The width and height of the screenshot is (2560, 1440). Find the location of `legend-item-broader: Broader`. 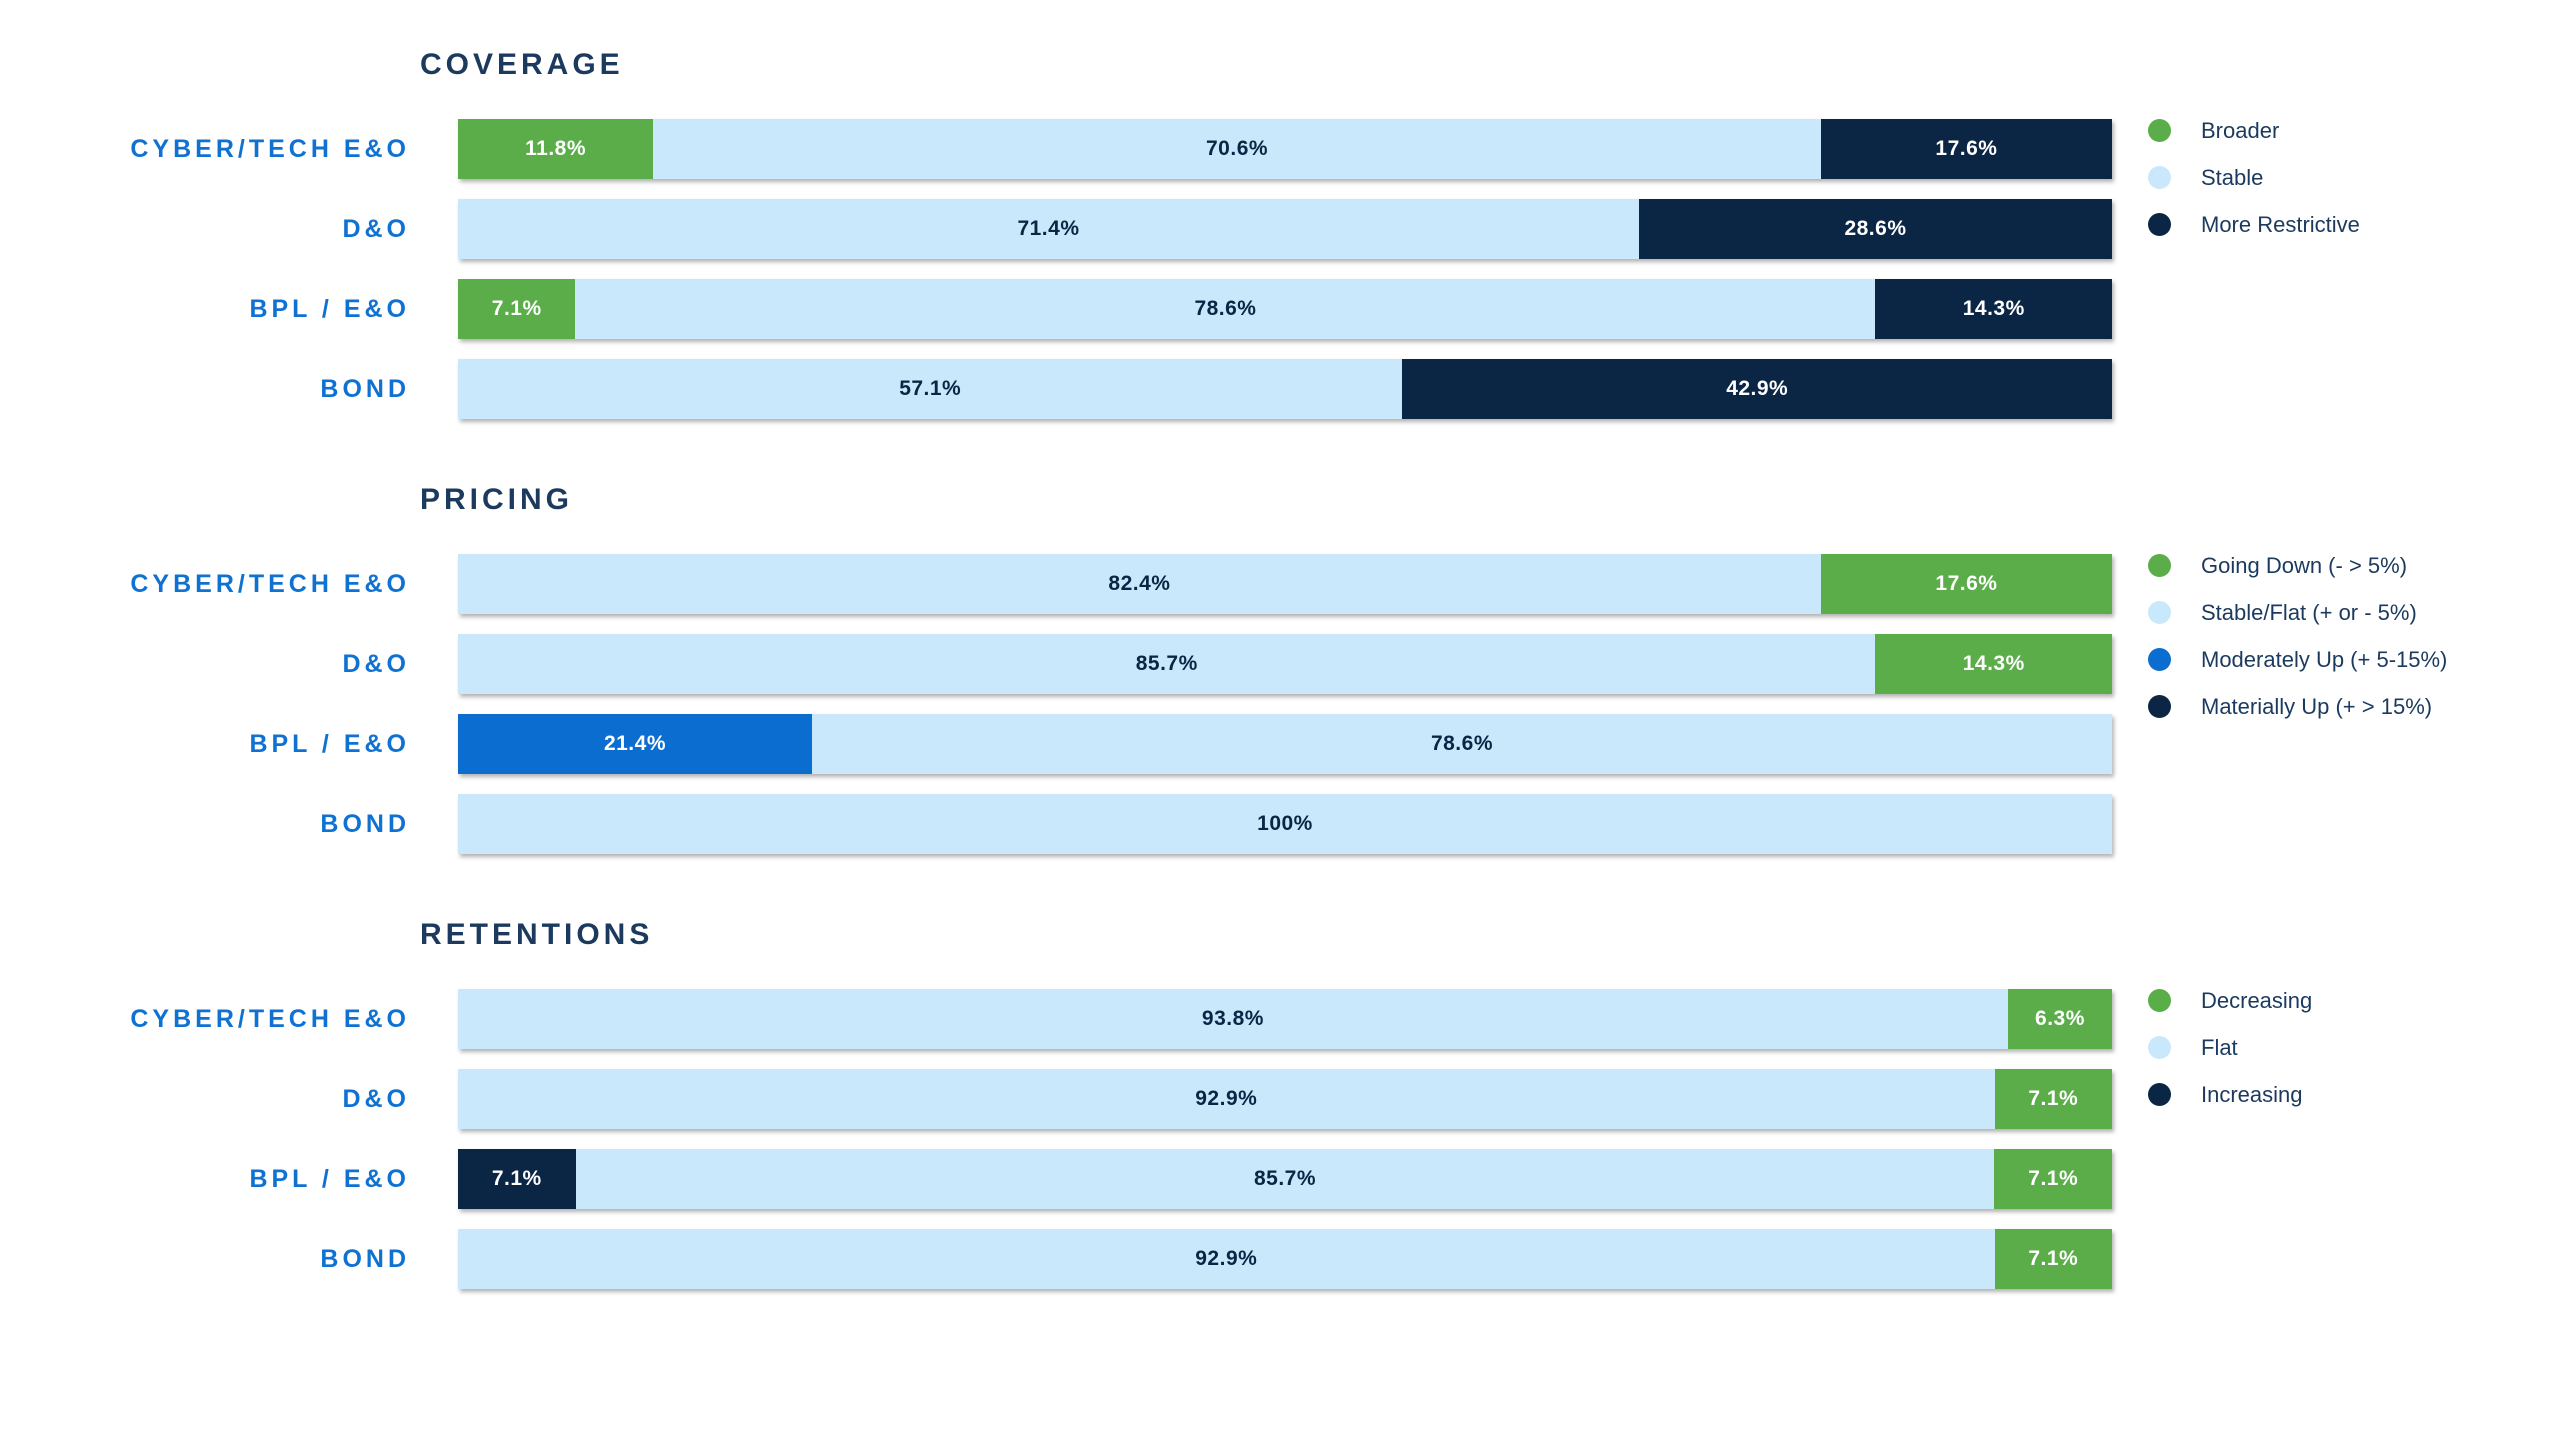

legend-item-broader: Broader is located at coordinates (2254, 130).